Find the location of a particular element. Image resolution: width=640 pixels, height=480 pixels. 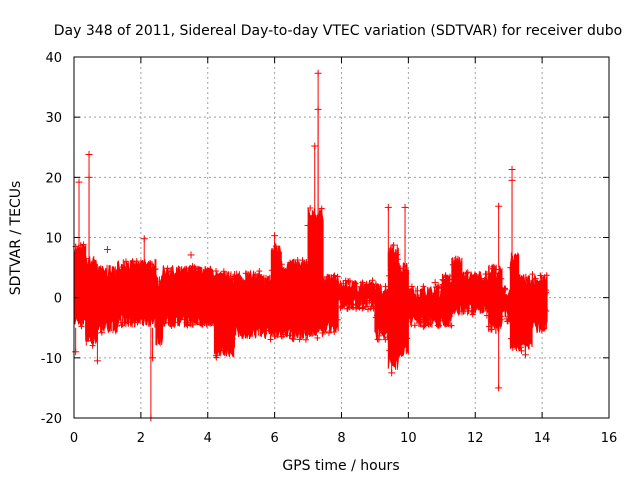

x-tick-label: 4 is located at coordinates (208, 438).